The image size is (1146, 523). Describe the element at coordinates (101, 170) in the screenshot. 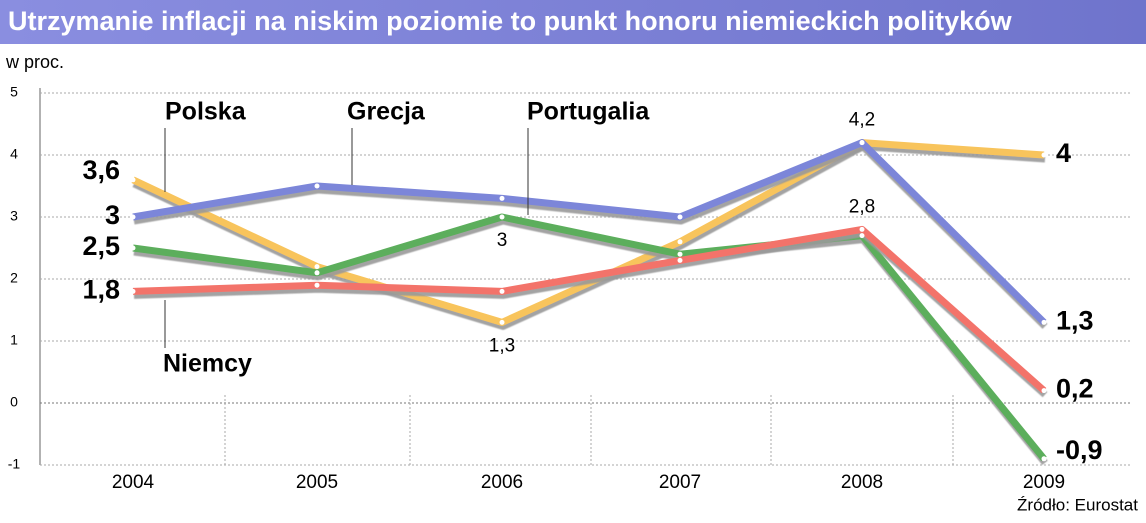

I see `value-label: 3,6` at that location.